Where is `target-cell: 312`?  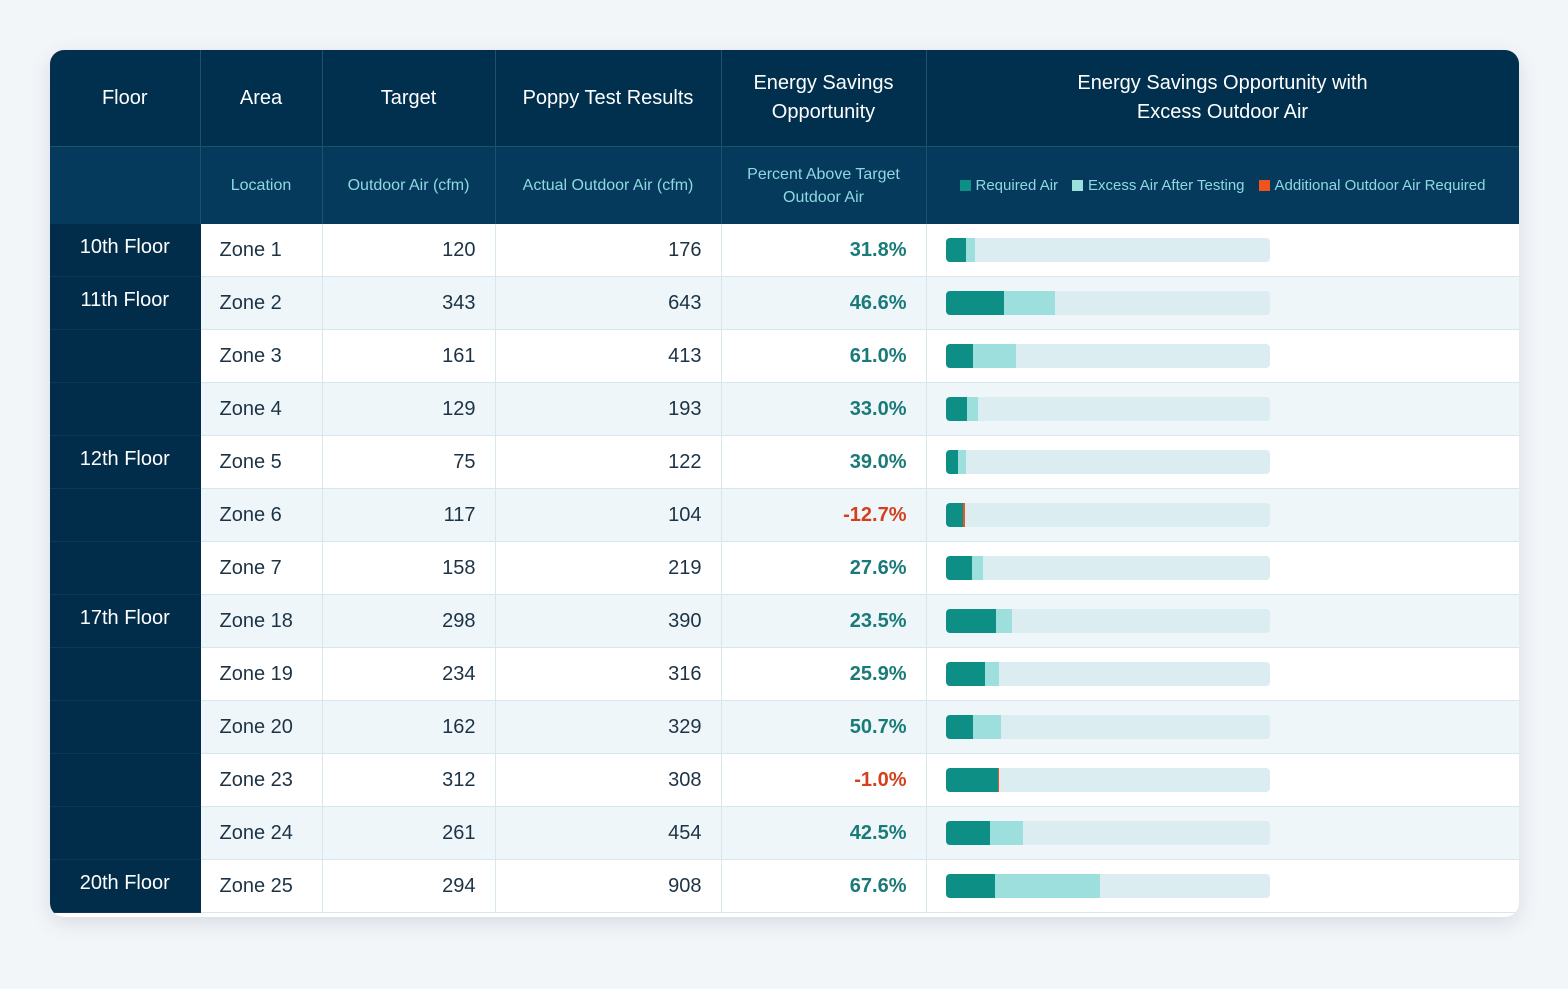
target-cell: 312 is located at coordinates (409, 780).